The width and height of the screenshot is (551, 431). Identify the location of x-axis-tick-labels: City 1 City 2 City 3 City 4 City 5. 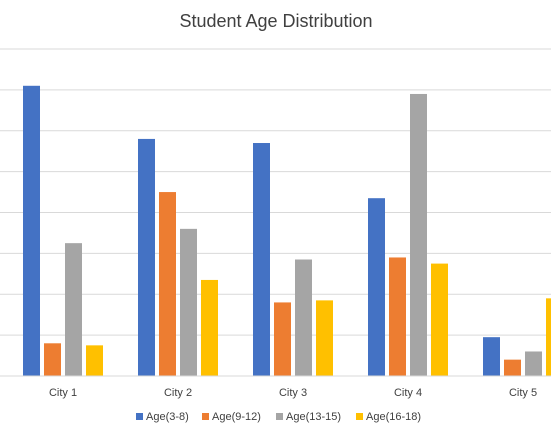
(293, 393).